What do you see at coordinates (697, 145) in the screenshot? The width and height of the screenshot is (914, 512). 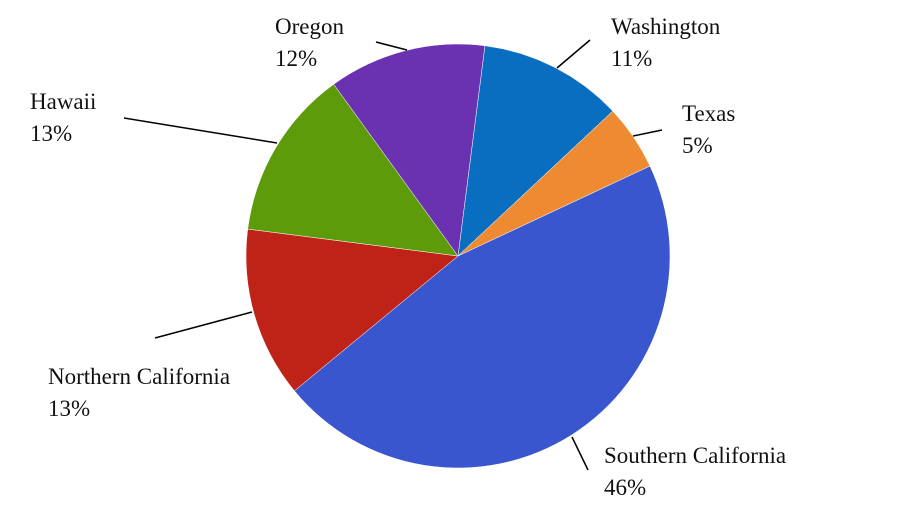 I see `slice-value-label: 5%` at bounding box center [697, 145].